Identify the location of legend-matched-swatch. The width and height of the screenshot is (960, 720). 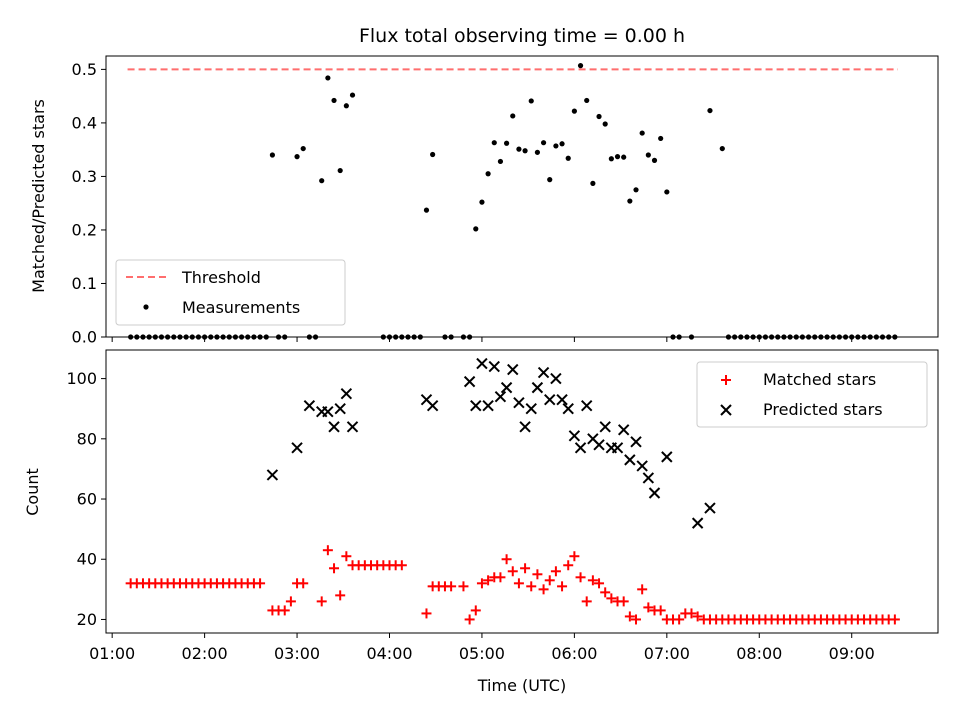
(726, 380).